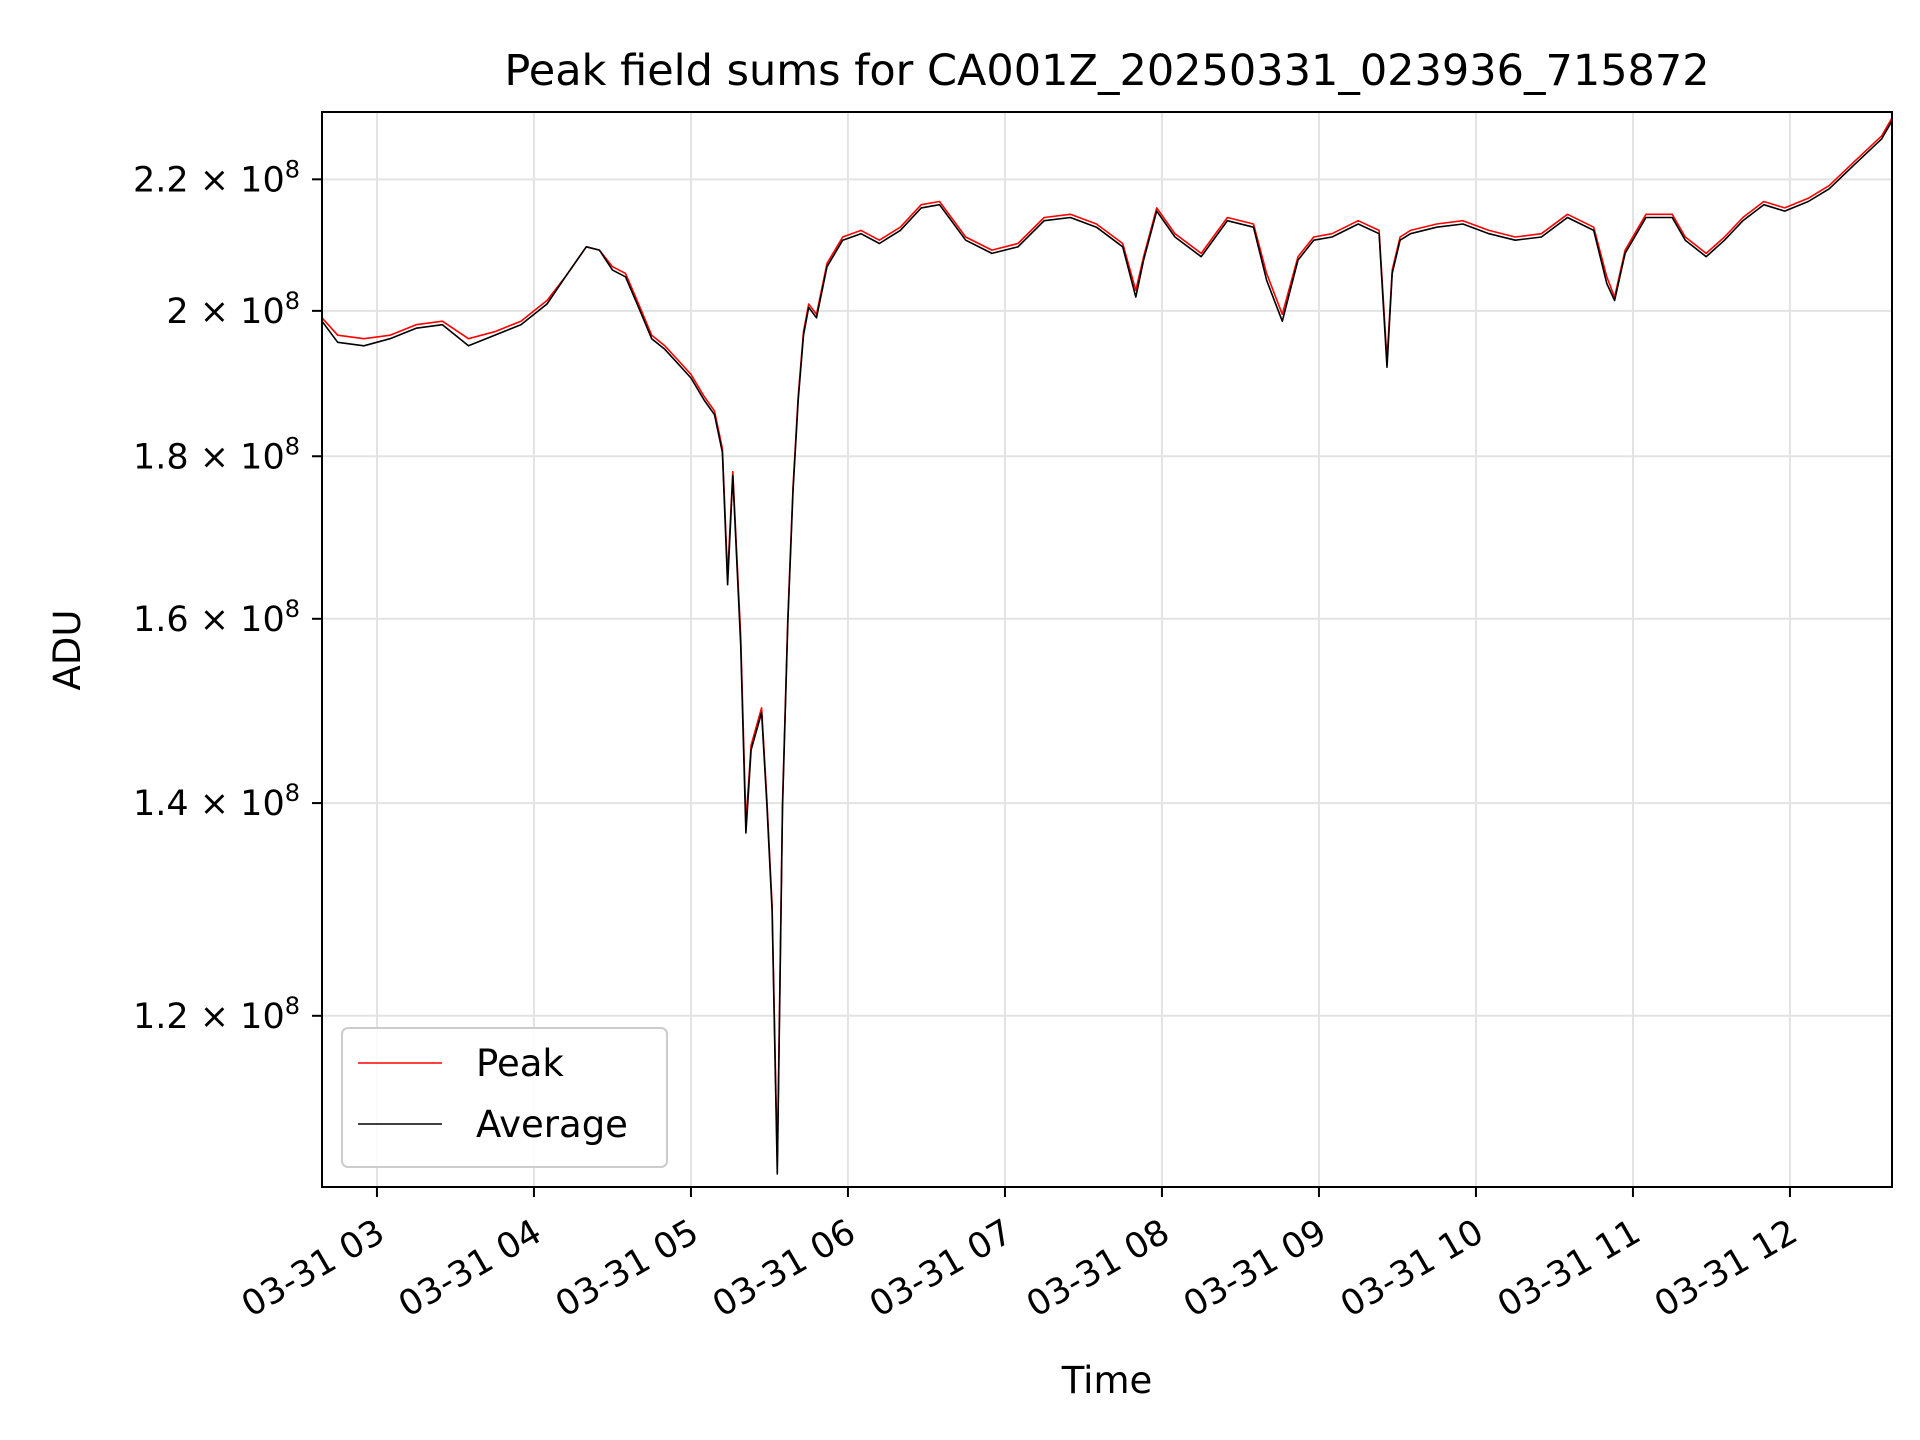 The image size is (1920, 1440). Describe the element at coordinates (216, 177) in the screenshot. I see `y-tick-label: 2.2 × 108` at that location.